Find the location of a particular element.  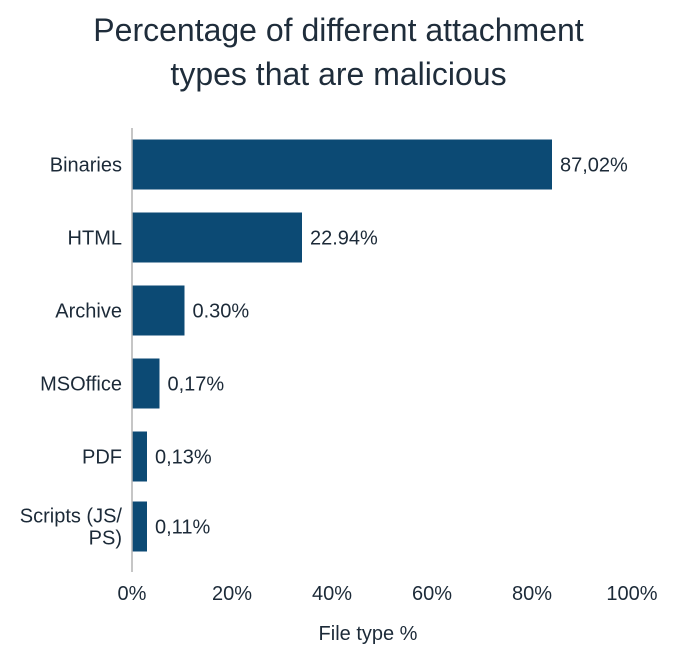

value-label-1: 22.94% is located at coordinates (344, 239).